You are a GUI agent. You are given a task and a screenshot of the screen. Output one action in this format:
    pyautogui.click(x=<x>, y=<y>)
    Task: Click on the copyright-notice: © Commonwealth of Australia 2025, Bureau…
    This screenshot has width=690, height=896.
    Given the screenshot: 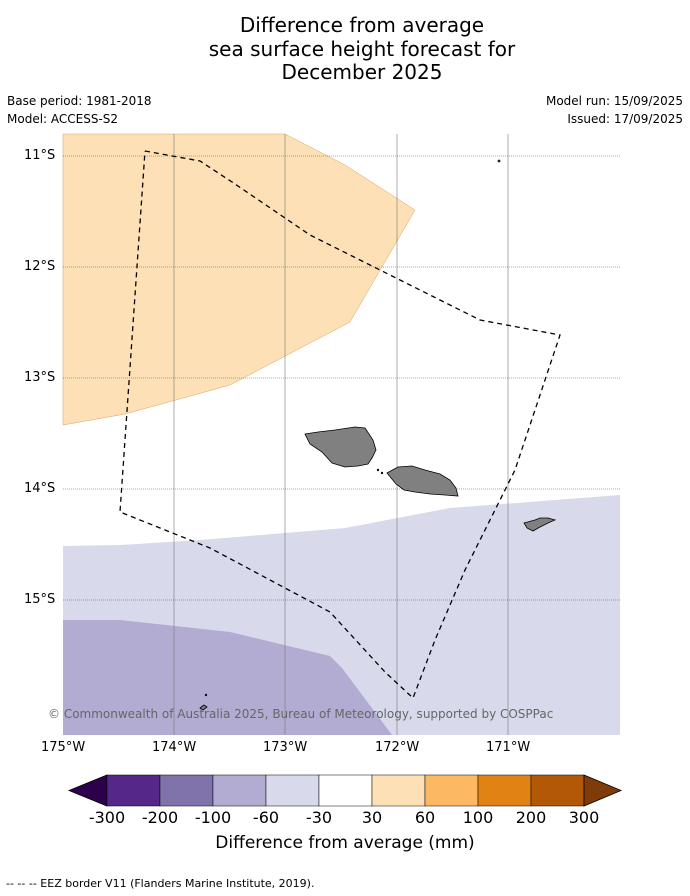 What is the action you would take?
    pyautogui.click(x=301, y=714)
    